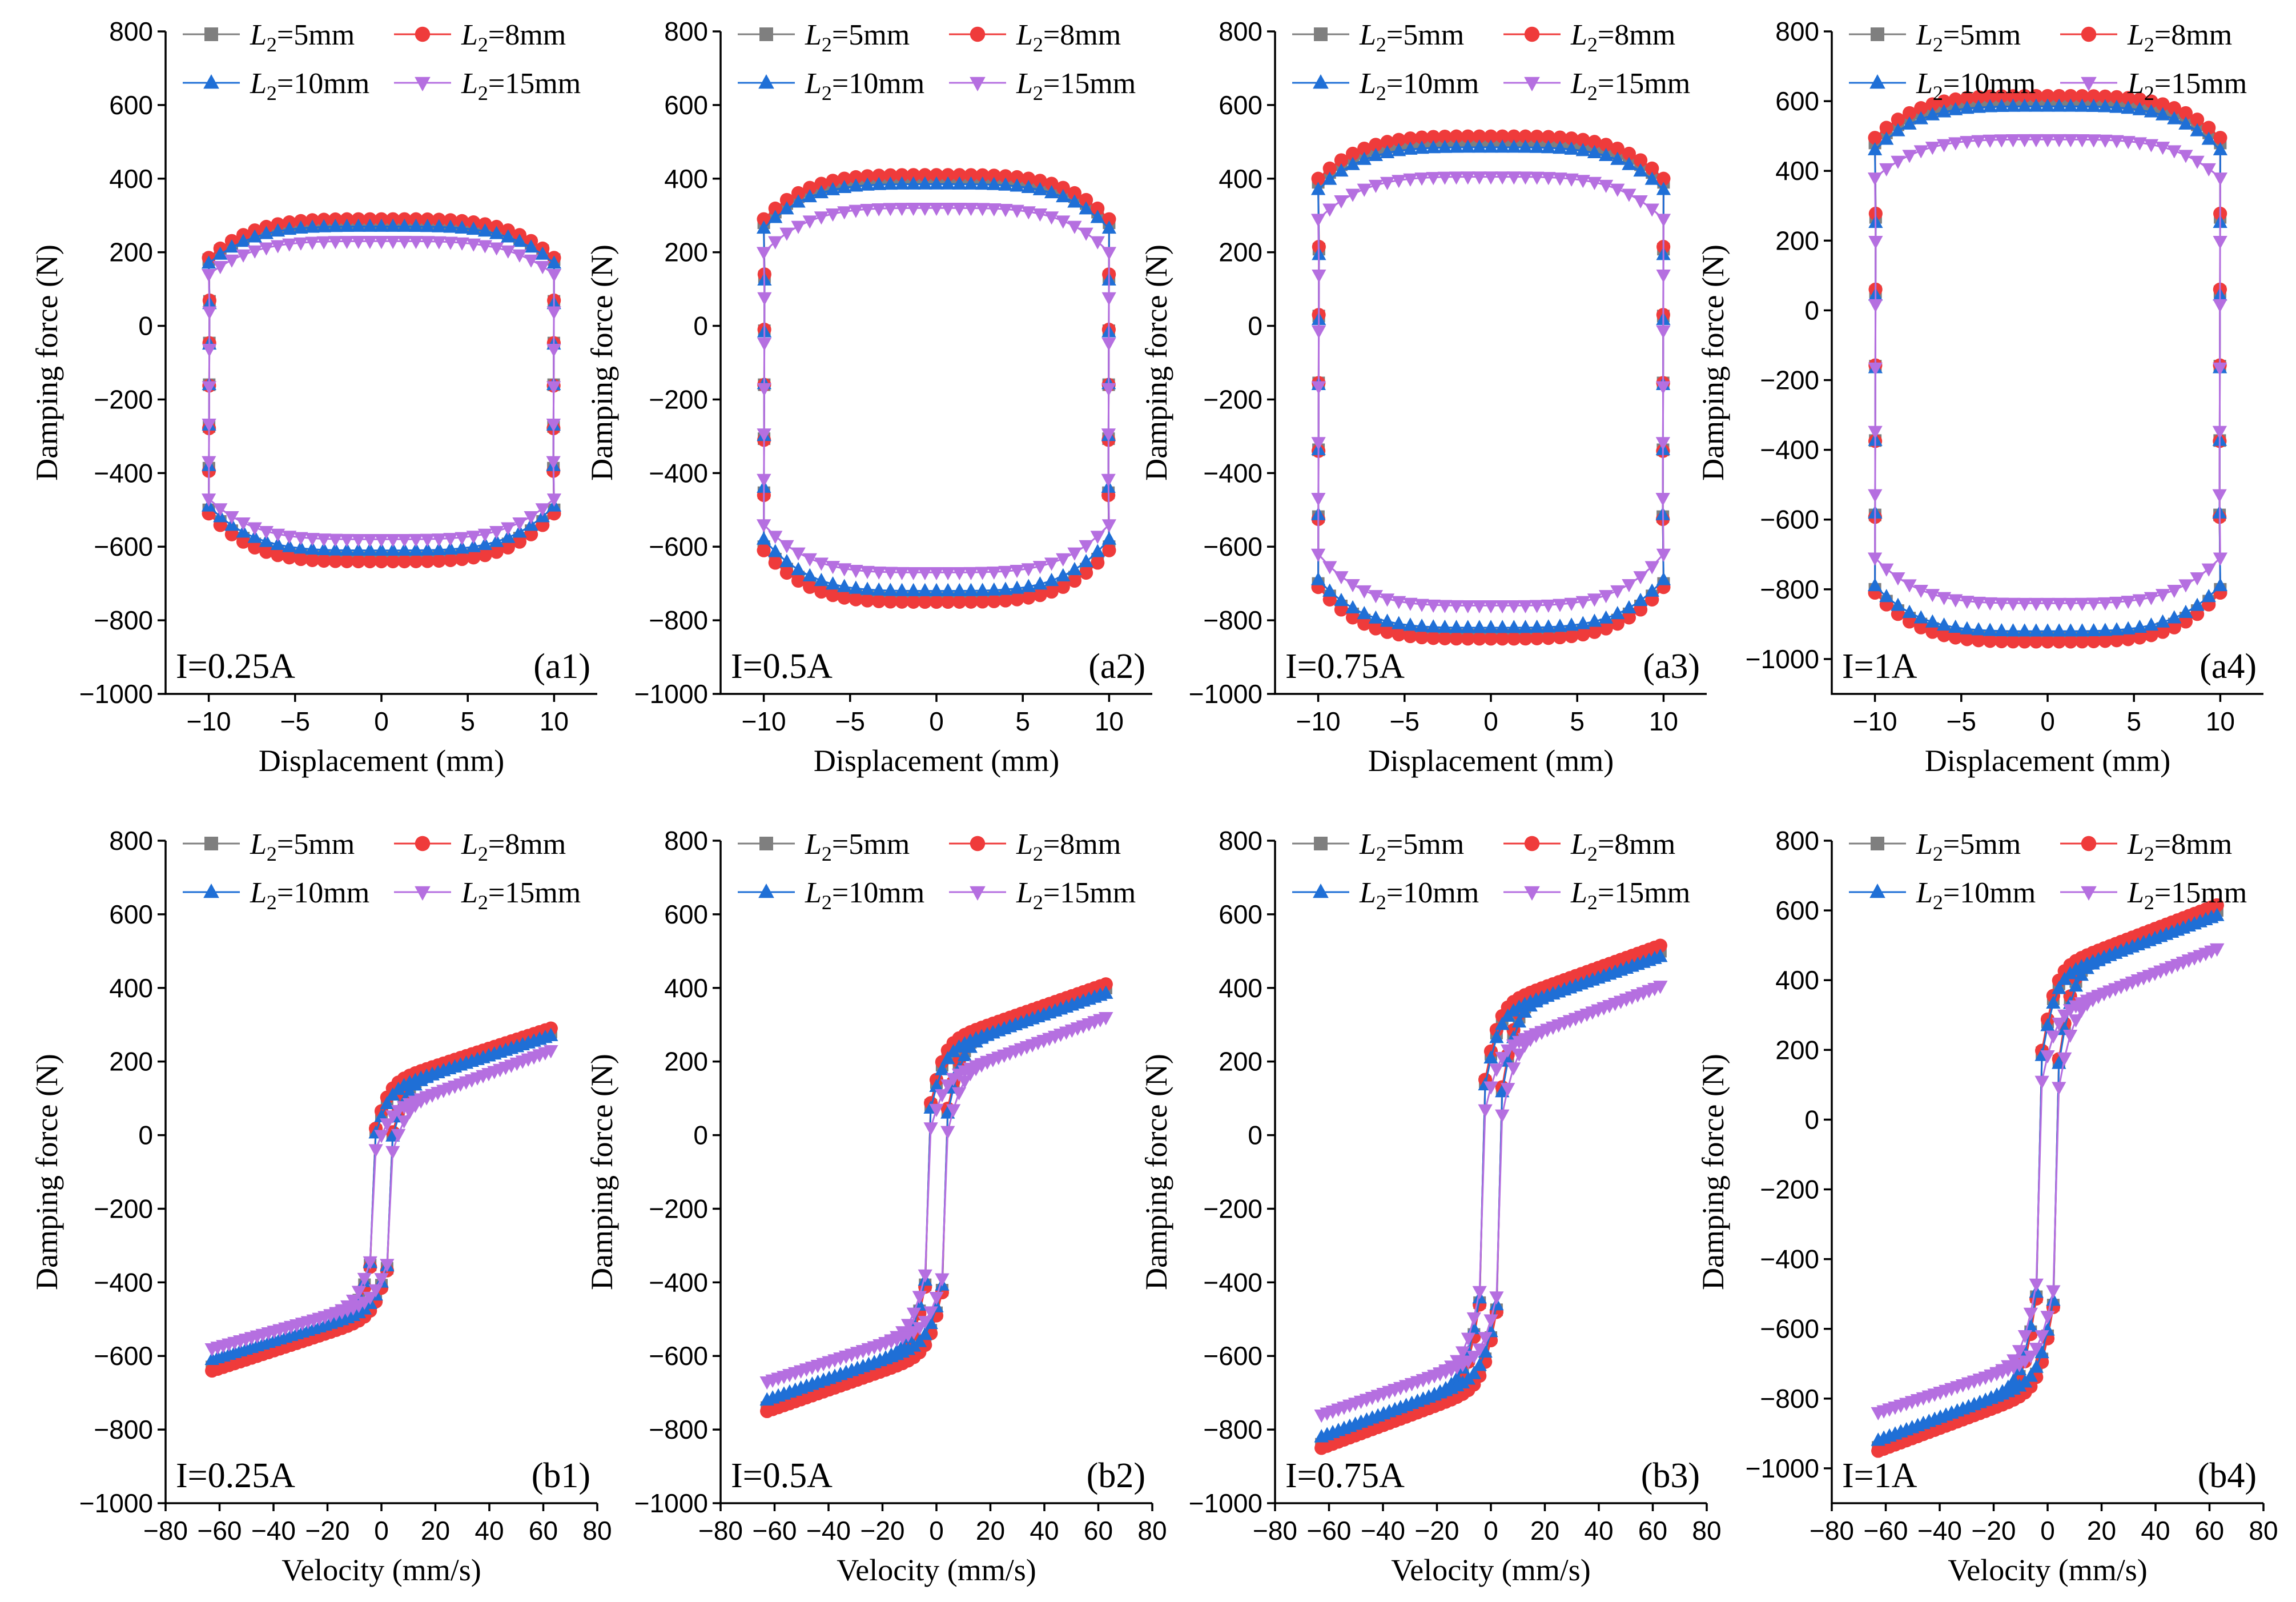 The image size is (2296, 1602). I want to click on legend-item: L2=5mm, so click(1935, 38).